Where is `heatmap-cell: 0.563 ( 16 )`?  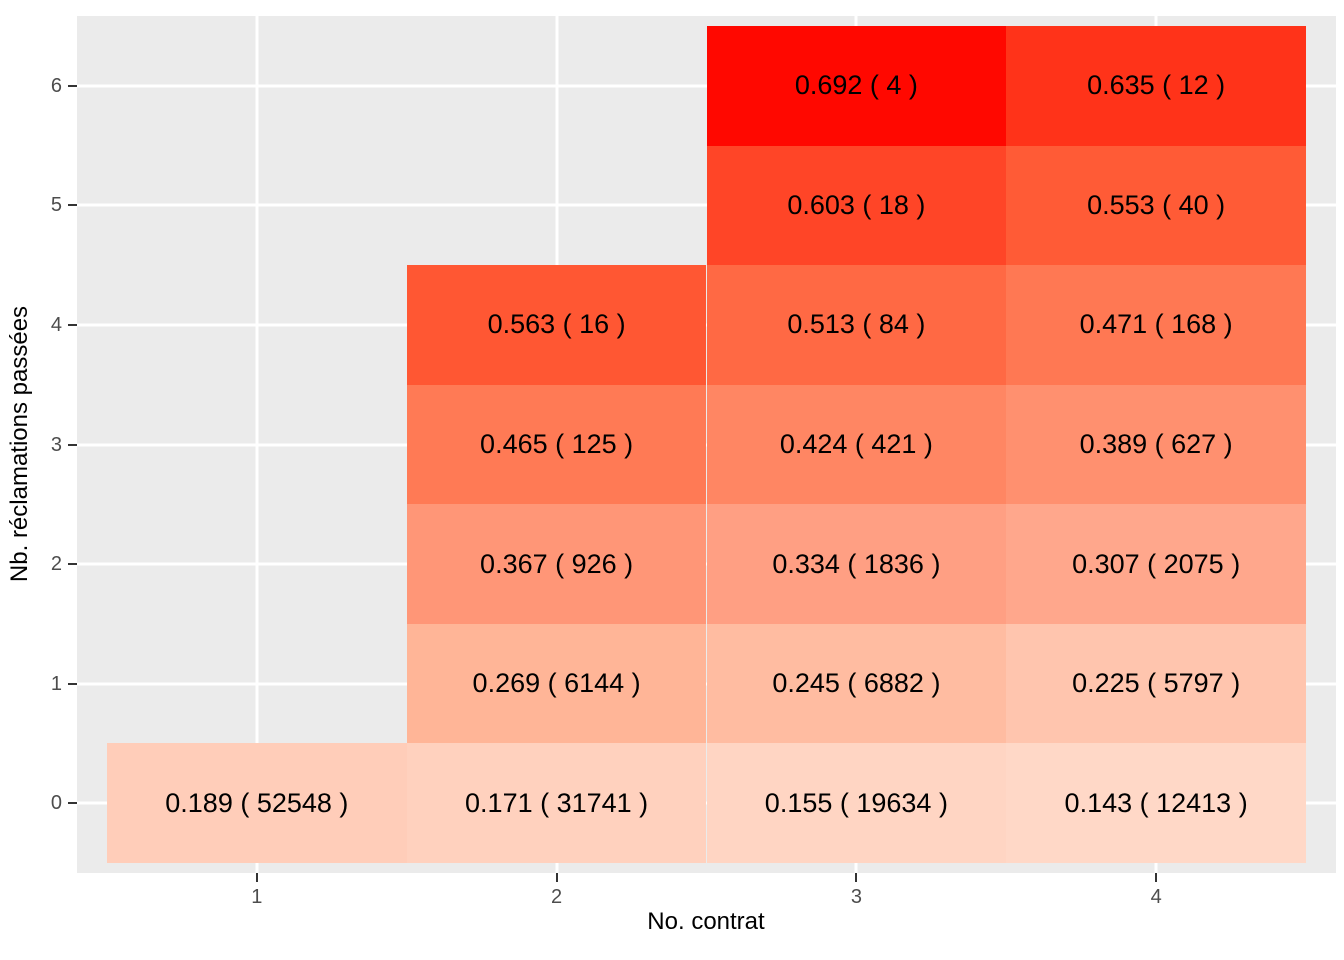
heatmap-cell: 0.563 ( 16 ) is located at coordinates (556, 325).